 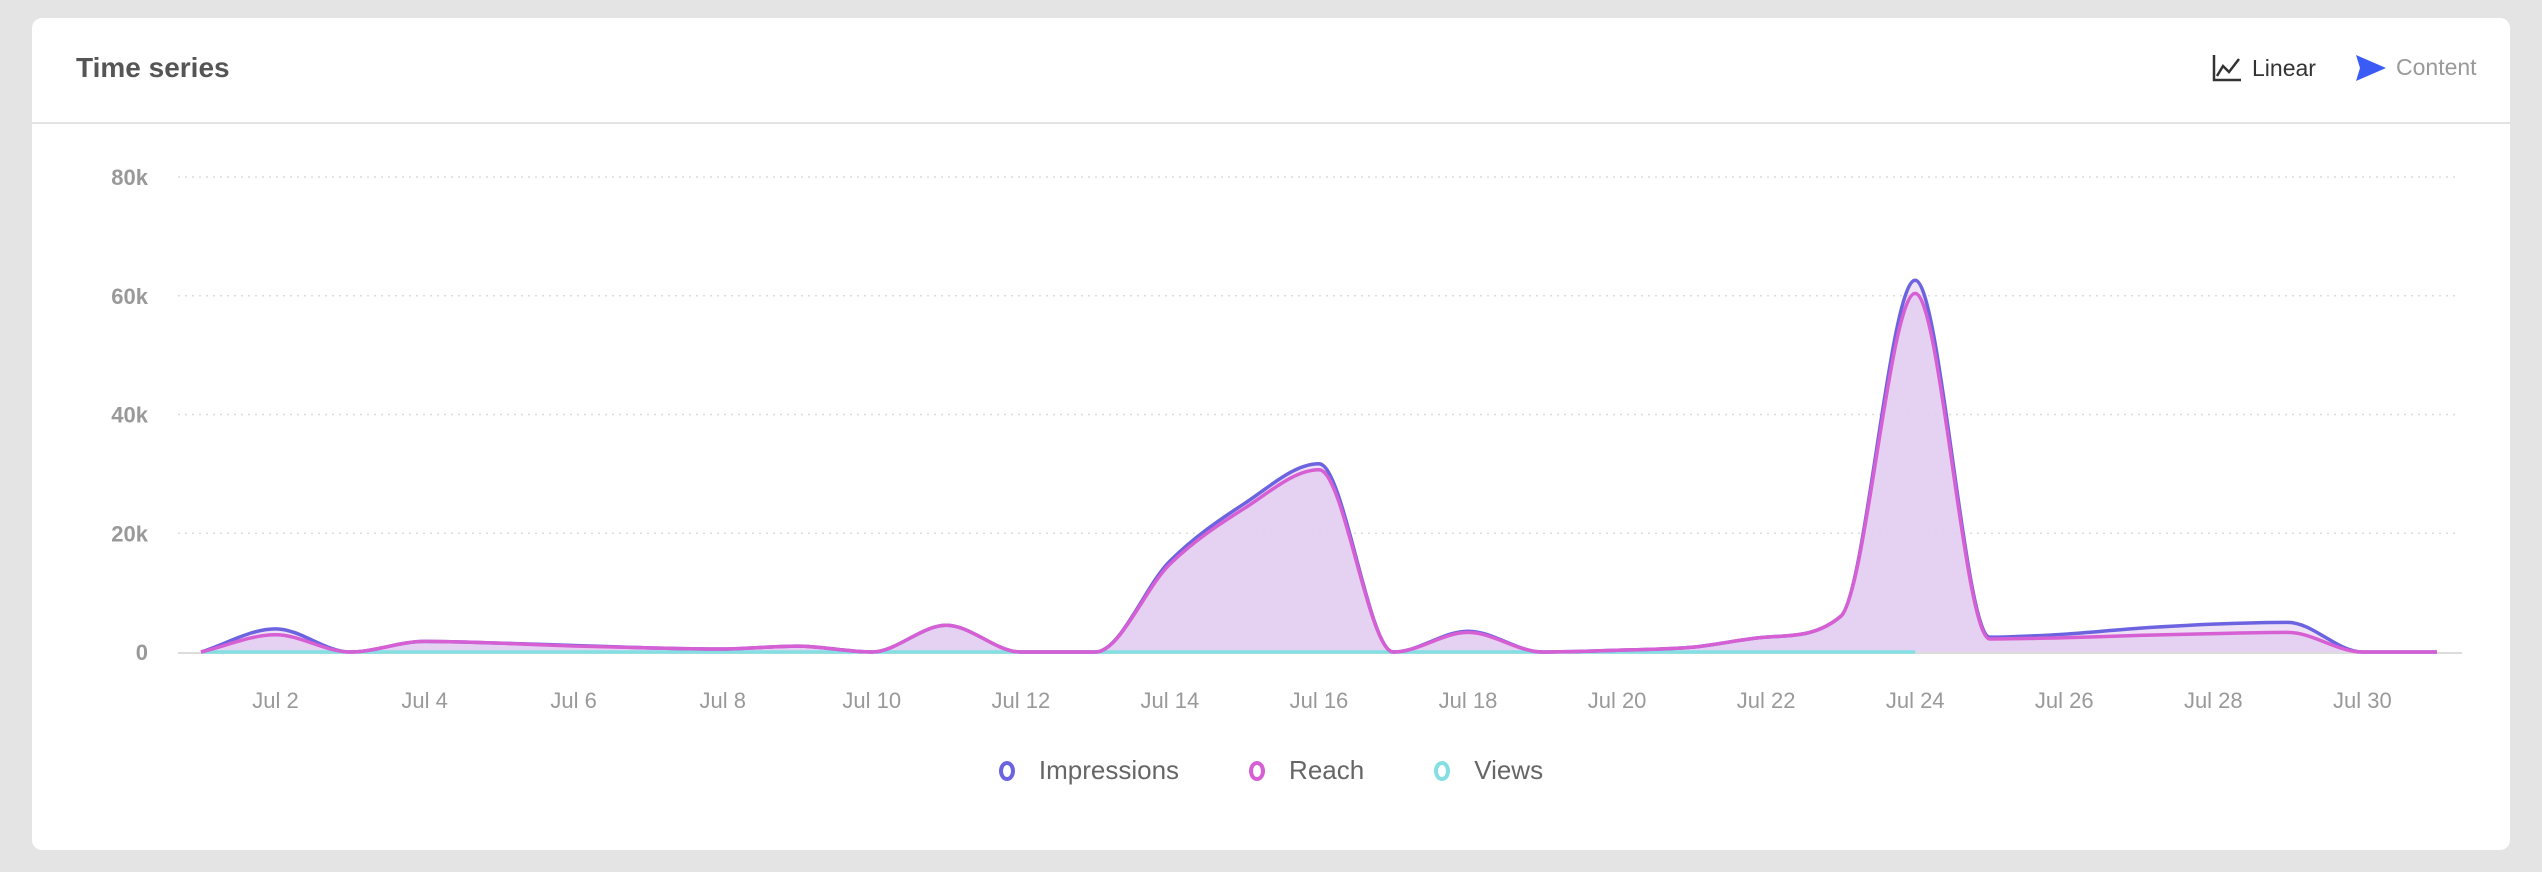 What do you see at coordinates (1319, 700) in the screenshot?
I see `x-tick-label: Jul 16` at bounding box center [1319, 700].